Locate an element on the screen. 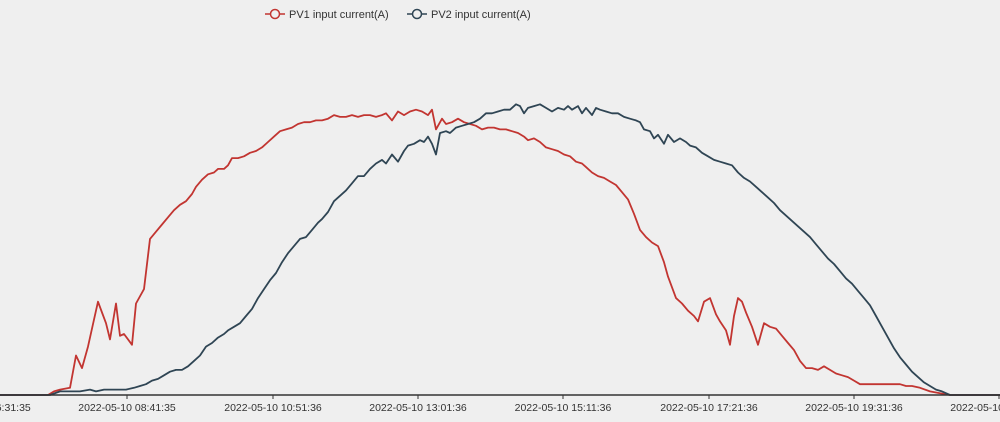  legend-item-pv1: PV1 input current(A) is located at coordinates (327, 14).